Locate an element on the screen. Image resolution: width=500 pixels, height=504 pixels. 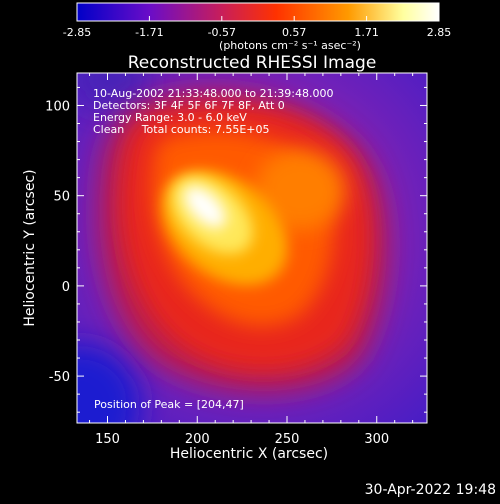
y-tick-label: 50 is located at coordinates (61, 197).